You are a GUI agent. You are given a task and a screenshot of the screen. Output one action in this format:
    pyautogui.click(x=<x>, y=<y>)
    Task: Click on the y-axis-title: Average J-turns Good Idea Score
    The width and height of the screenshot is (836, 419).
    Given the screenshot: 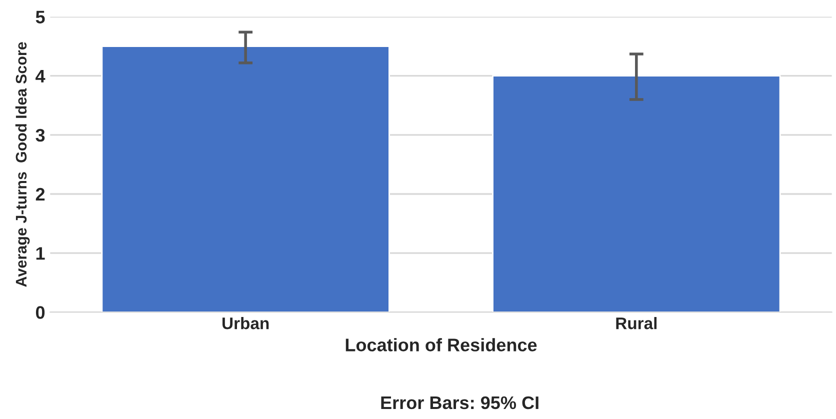 What is the action you would take?
    pyautogui.click(x=22, y=164)
    